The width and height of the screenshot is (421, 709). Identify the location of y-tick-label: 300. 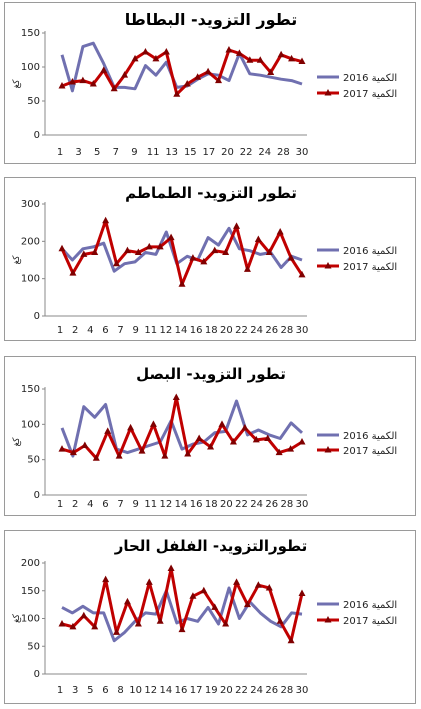
(30, 204).